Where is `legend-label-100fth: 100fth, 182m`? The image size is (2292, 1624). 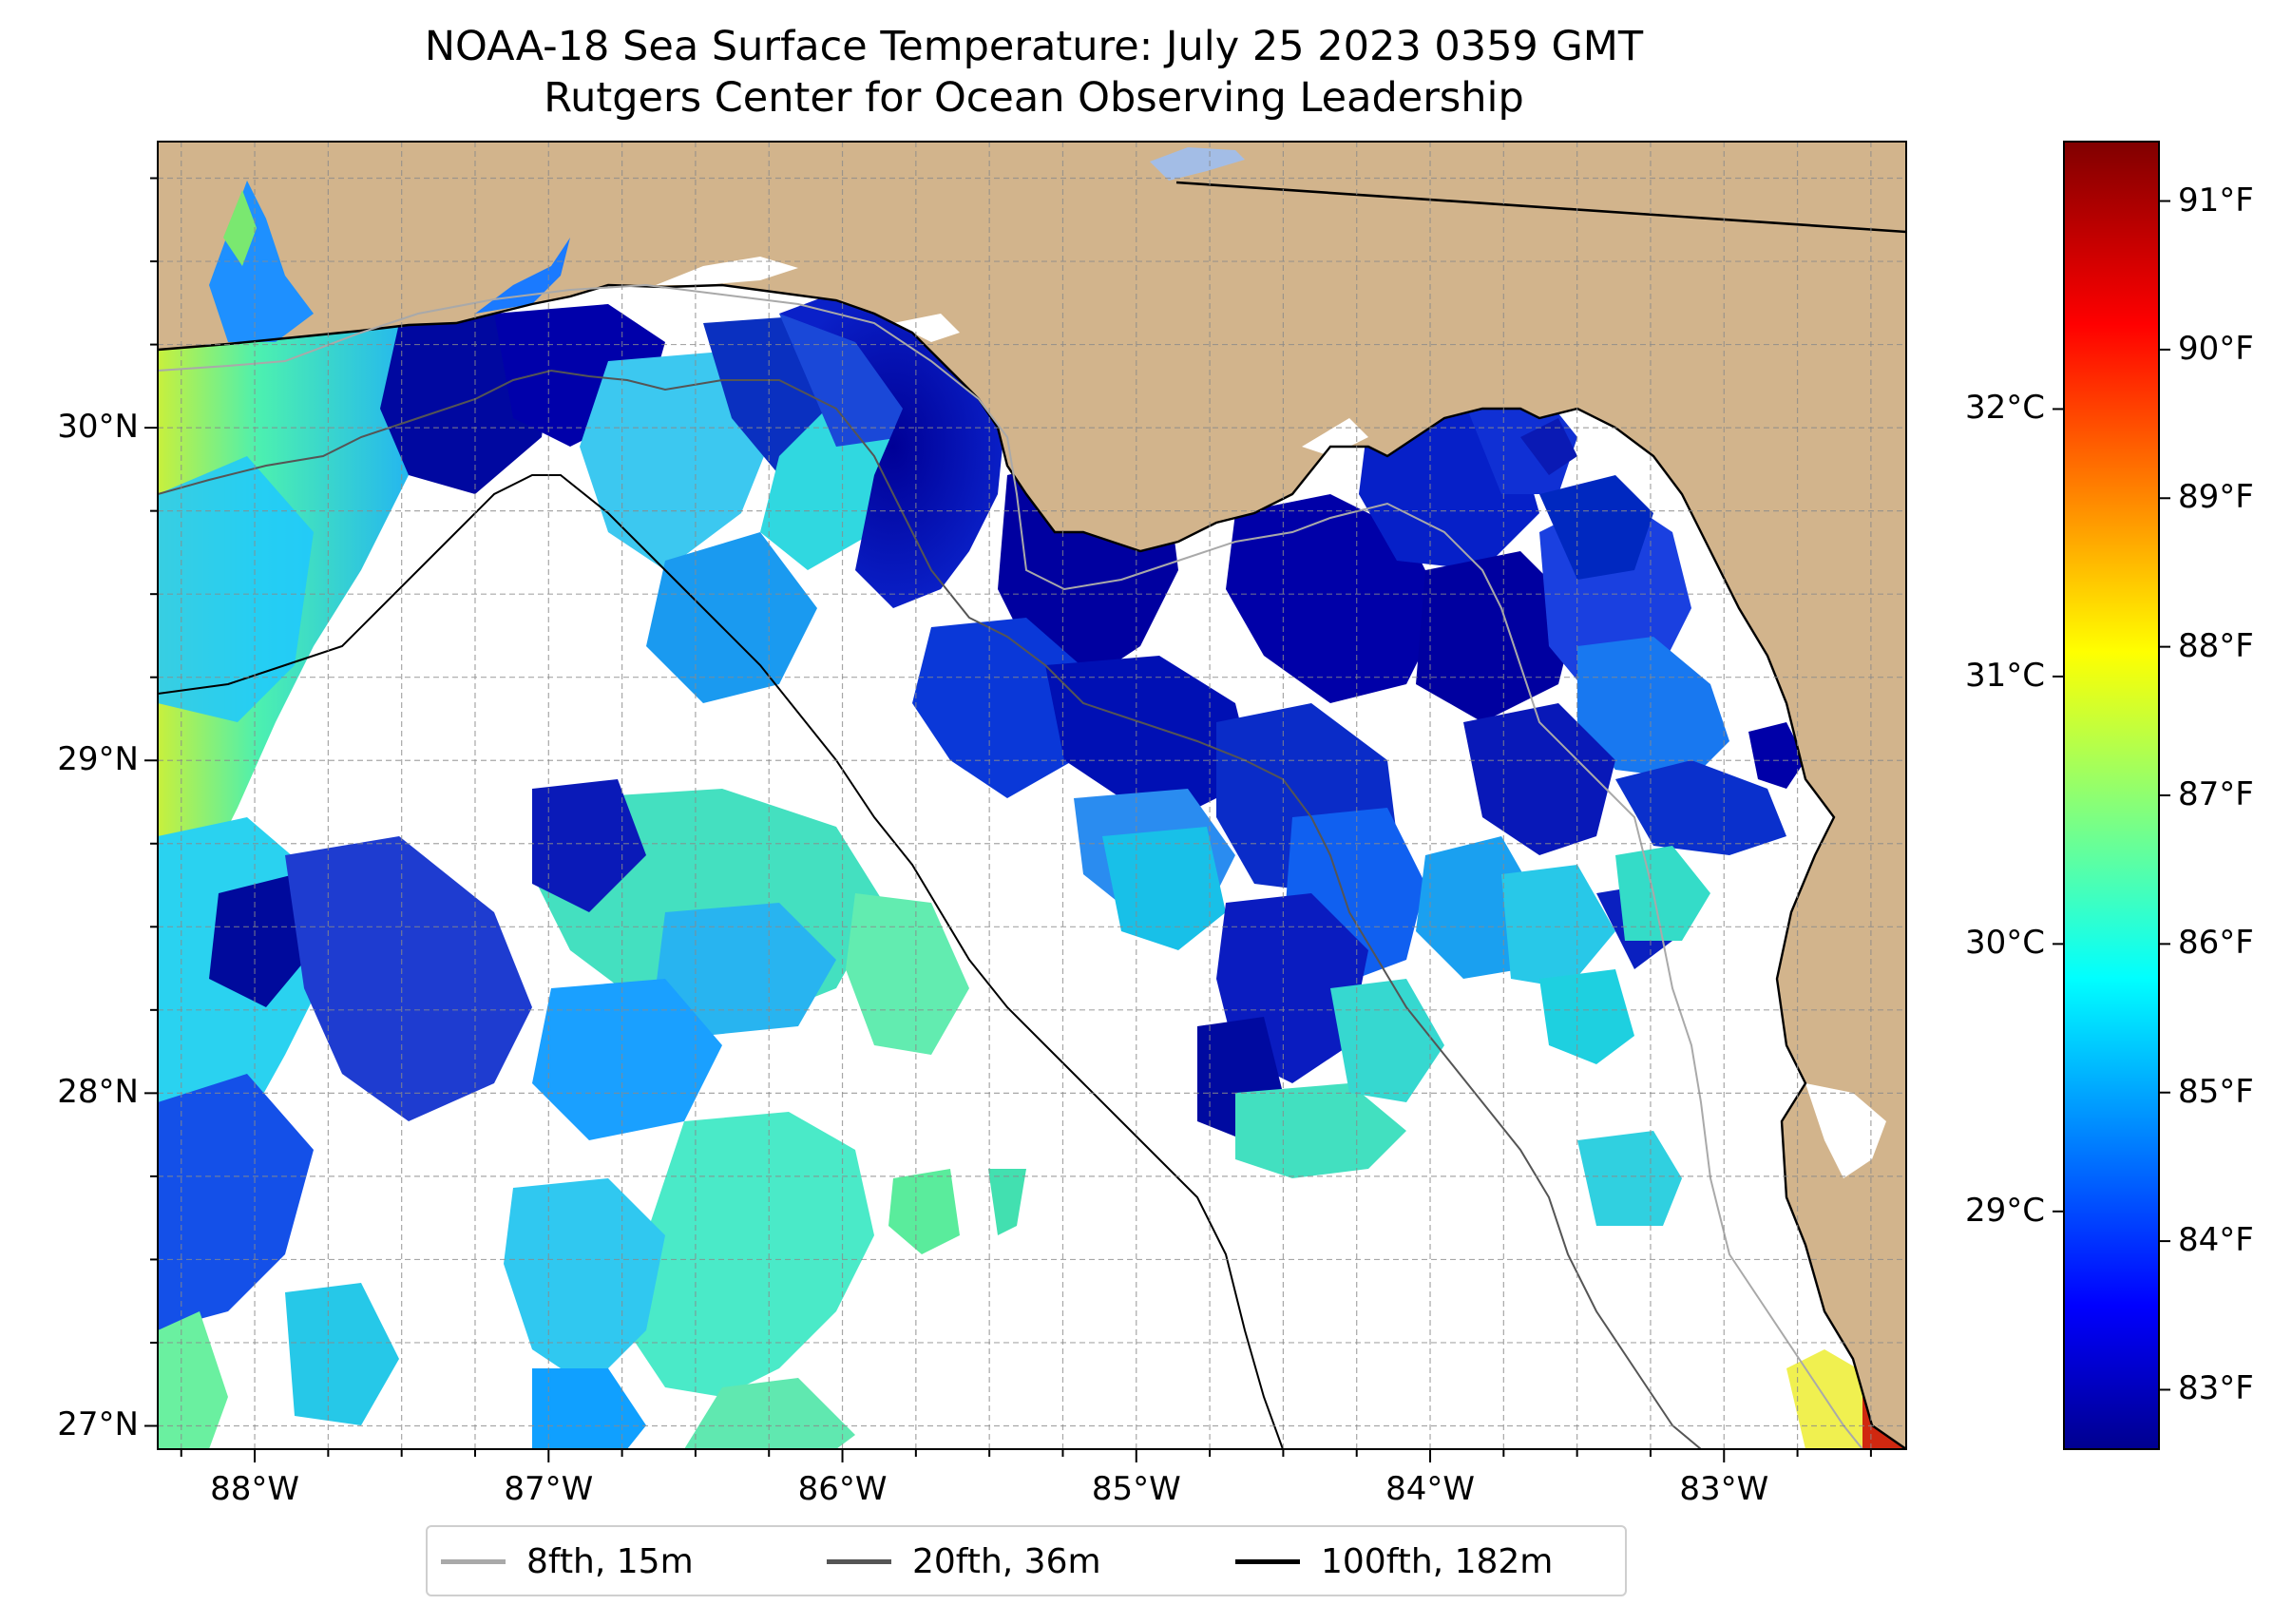 legend-label-100fth: 100fth, 182m is located at coordinates (1437, 1561).